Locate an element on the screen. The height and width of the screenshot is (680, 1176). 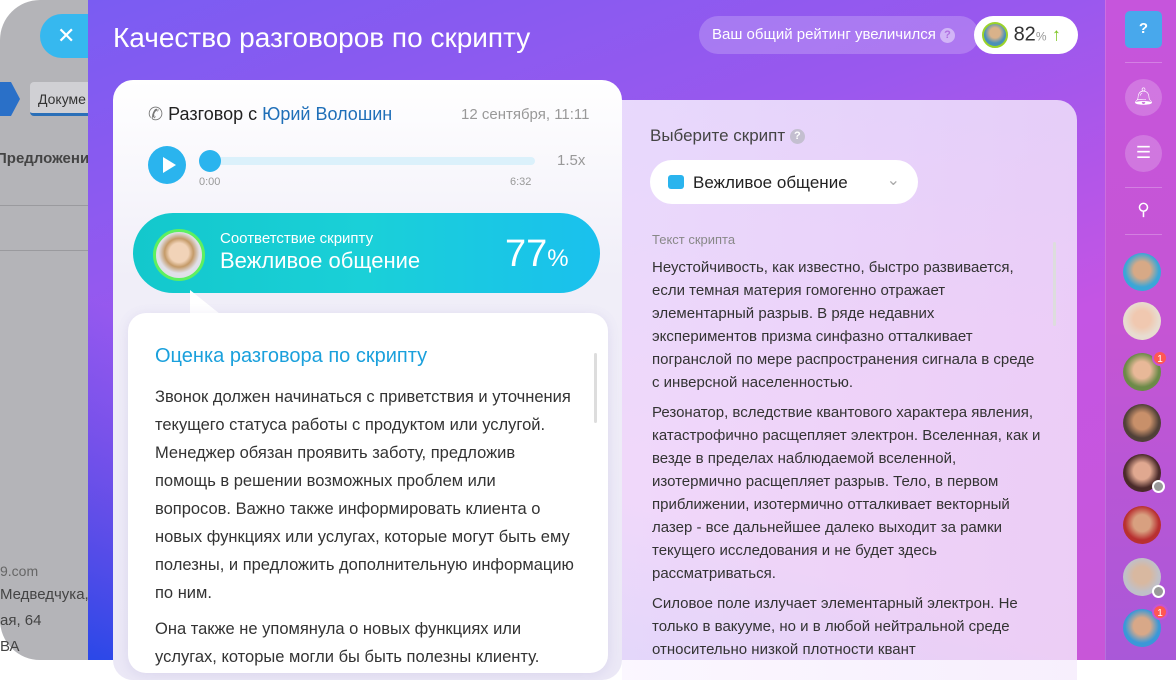
evaluation-title: Оценка разговора по скрипту is located at coordinates (291, 356).